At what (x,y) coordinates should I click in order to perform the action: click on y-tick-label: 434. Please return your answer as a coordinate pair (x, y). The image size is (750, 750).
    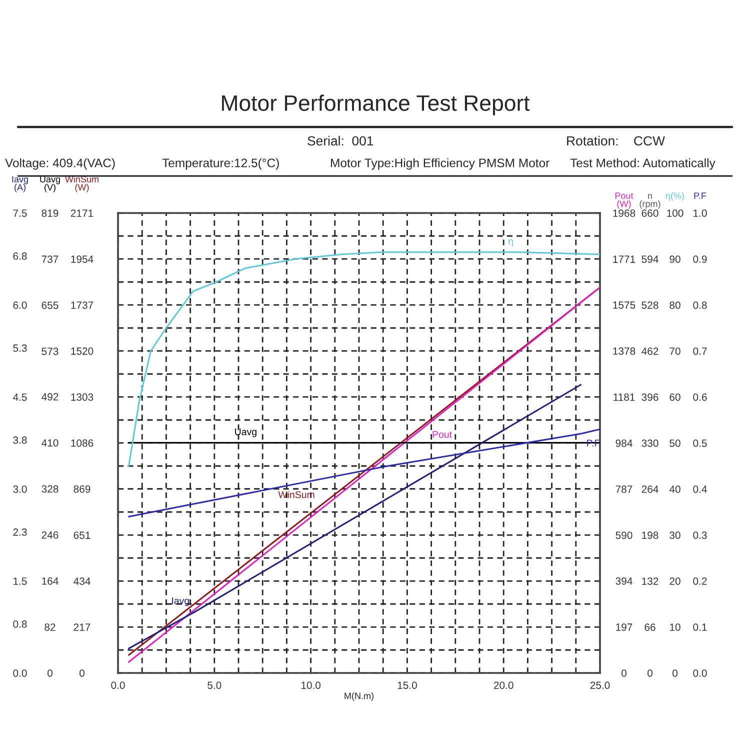
    Looking at the image, I should click on (82, 581).